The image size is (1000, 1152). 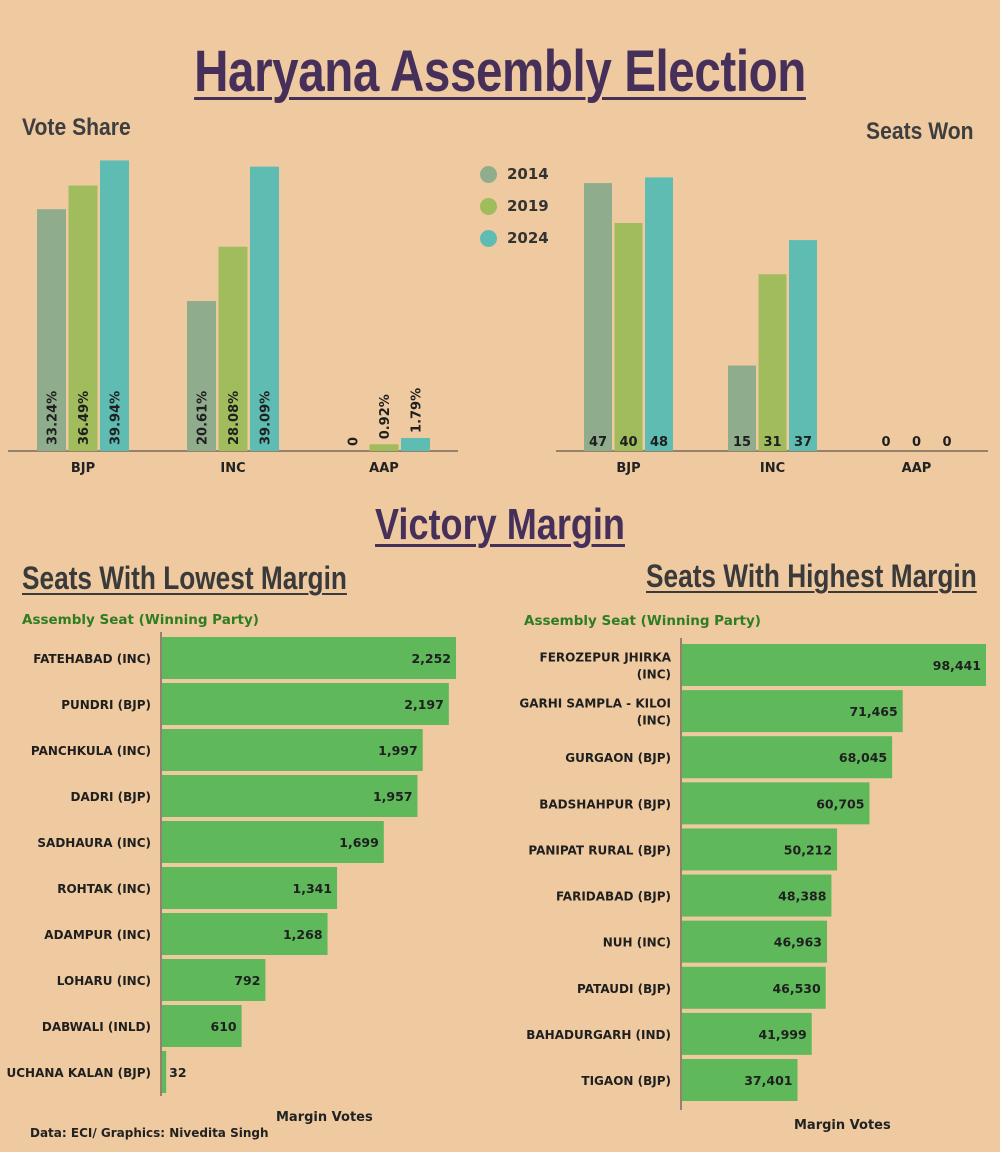 What do you see at coordinates (78, 1073) in the screenshot?
I see `lowest-margin-category-uchana-kalan-bjp: UCHANA KALAN (BJP)` at bounding box center [78, 1073].